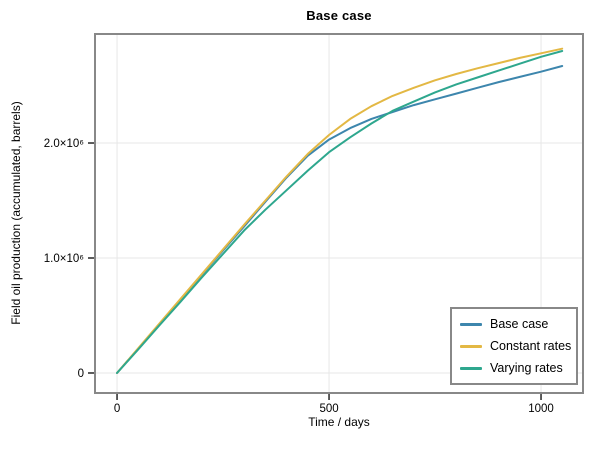 The height and width of the screenshot is (450, 600). I want to click on x-tick-label: 500, so click(328, 409).